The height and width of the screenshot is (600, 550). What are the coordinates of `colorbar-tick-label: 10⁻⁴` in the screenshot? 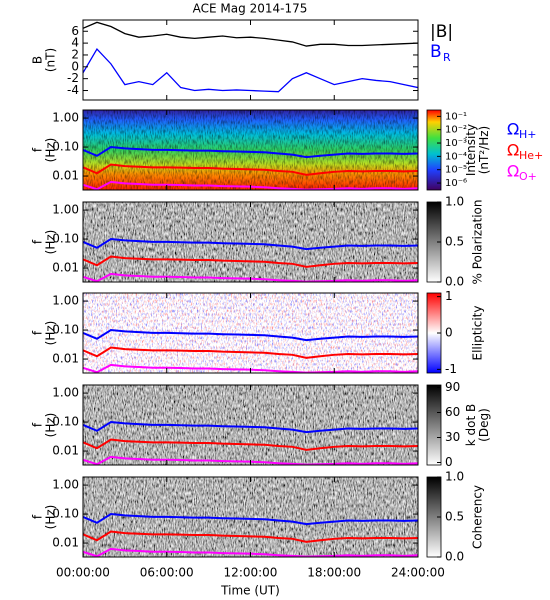 It's located at (456, 156).